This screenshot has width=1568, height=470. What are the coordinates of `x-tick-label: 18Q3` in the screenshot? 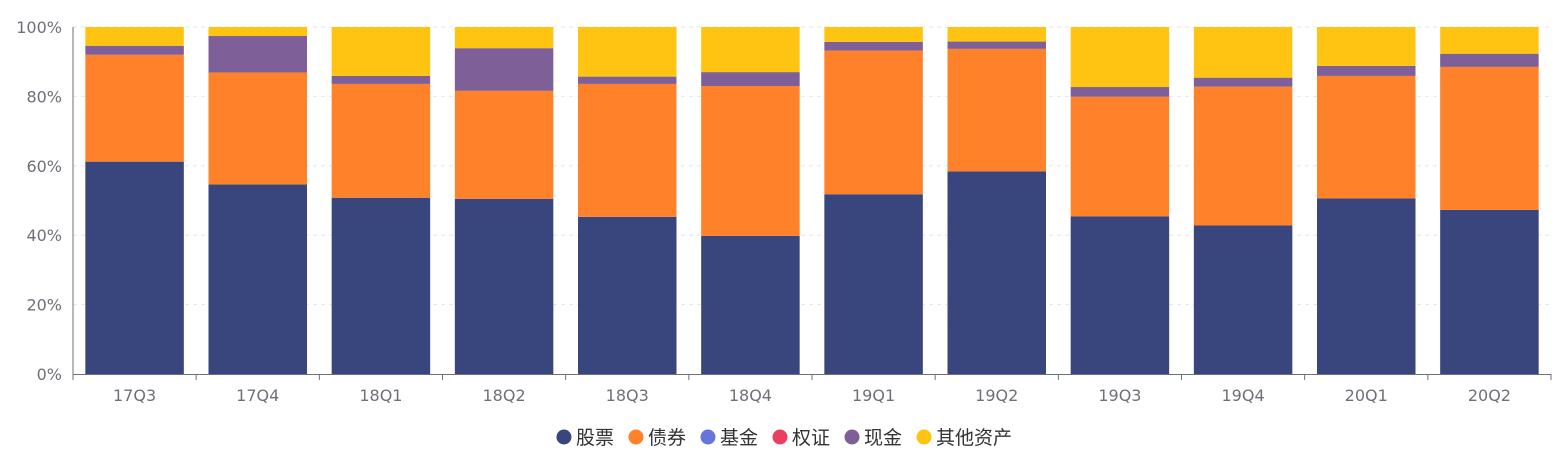 It's located at (627, 395).